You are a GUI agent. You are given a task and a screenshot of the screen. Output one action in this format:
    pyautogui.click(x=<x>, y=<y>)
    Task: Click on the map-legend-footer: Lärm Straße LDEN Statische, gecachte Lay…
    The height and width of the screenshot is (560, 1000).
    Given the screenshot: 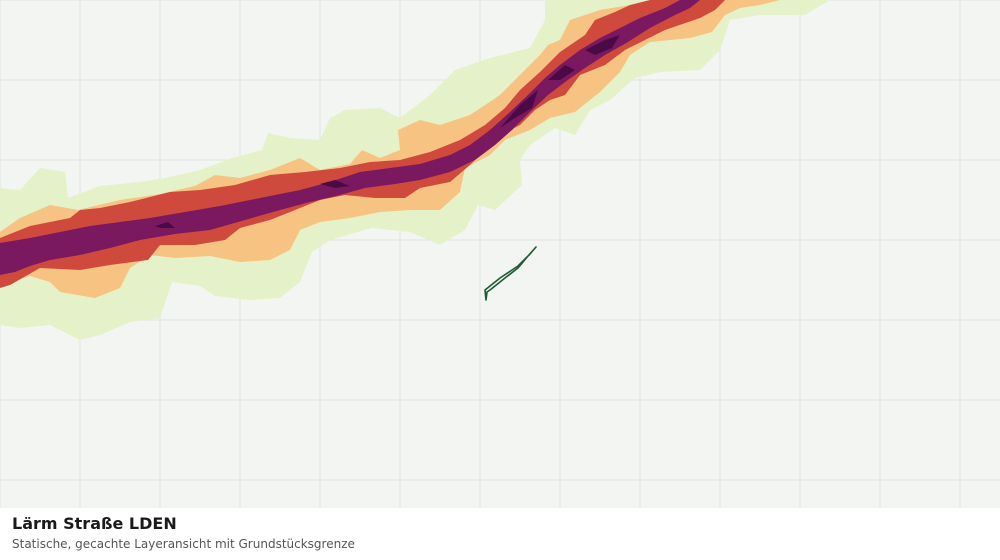 What is the action you would take?
    pyautogui.click(x=500, y=534)
    